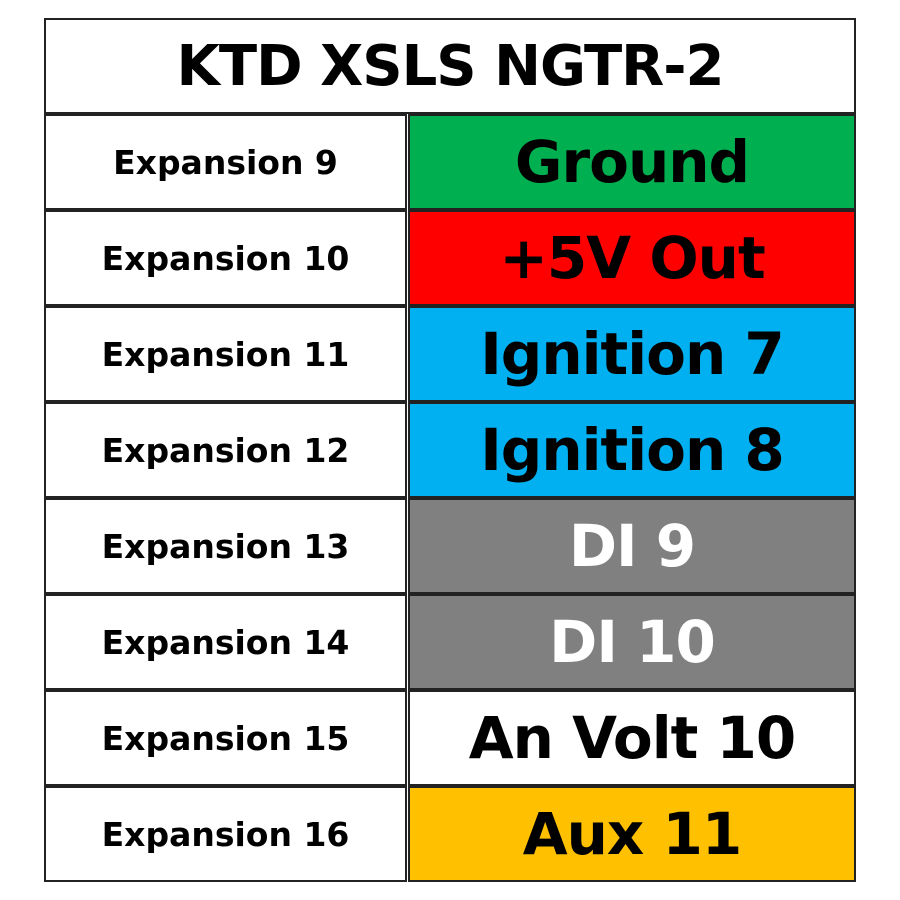 Image resolution: width=900 pixels, height=900 pixels. I want to click on table-row: Expansion 15 An Volt 10, so click(450, 738).